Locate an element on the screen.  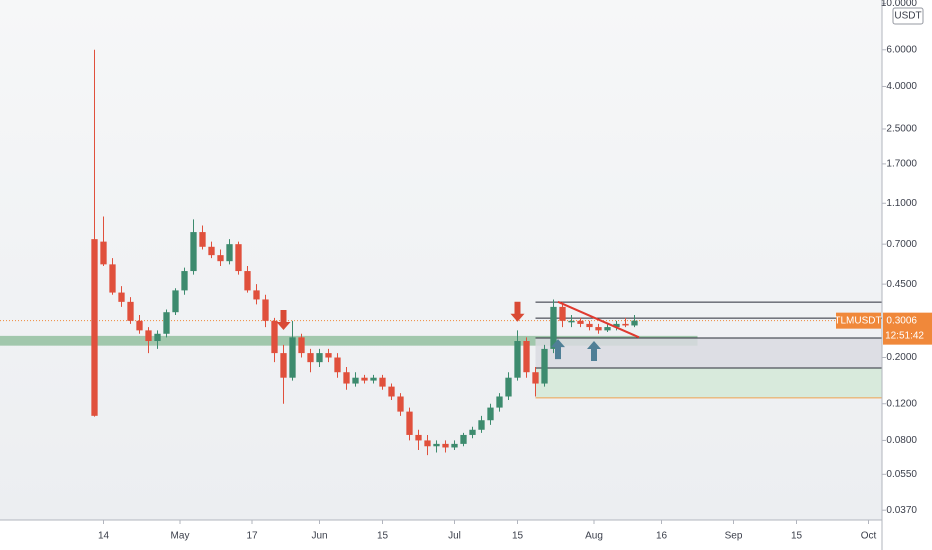
y-tick-label: 0.1200 is located at coordinates (901, 403).